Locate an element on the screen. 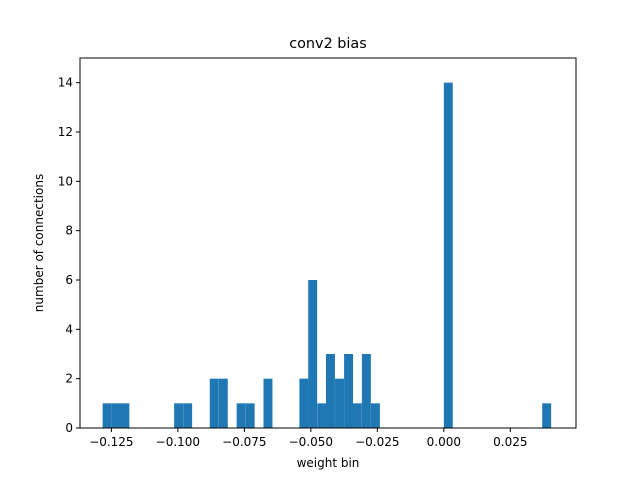 The height and width of the screenshot is (480, 640). x-tick-label-2: −0.075 is located at coordinates (244, 442).